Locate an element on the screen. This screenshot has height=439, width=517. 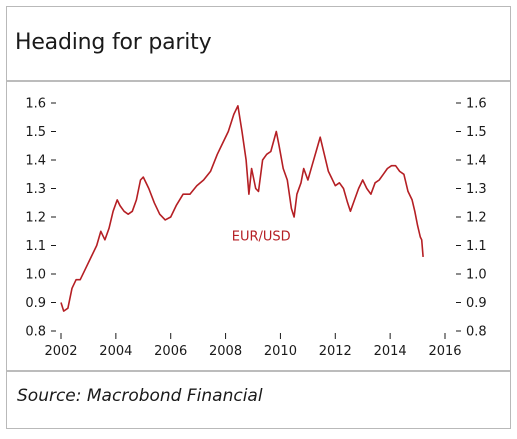
x-tick-label: 2012 is located at coordinates (335, 351).